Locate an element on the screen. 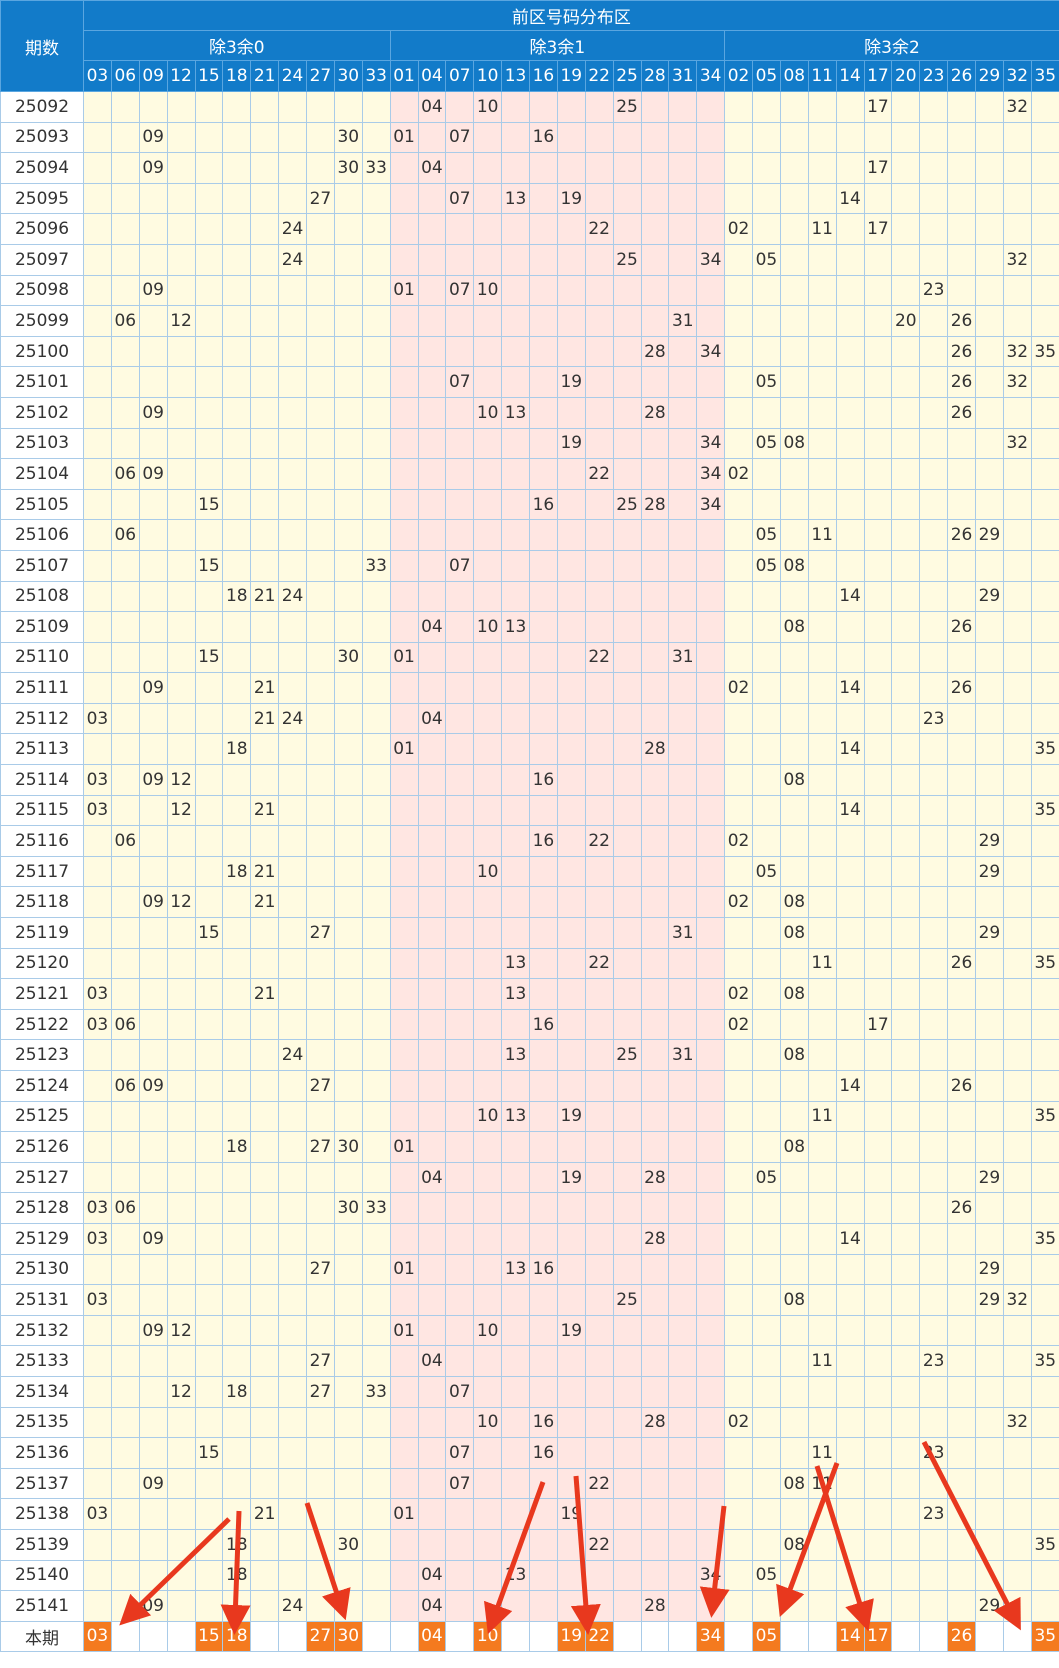 Image resolution: width=1059 pixels, height=1668 pixels. period: 25136 is located at coordinates (42, 1453).